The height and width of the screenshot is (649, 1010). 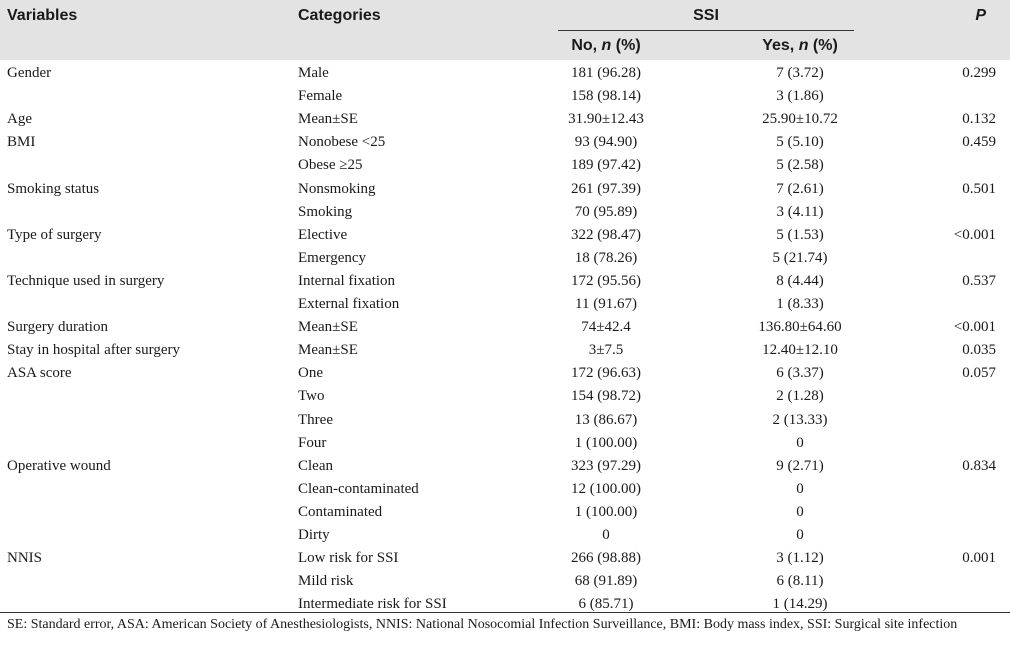 What do you see at coordinates (979, 373) in the screenshot?
I see `cell-p: 0.057` at bounding box center [979, 373].